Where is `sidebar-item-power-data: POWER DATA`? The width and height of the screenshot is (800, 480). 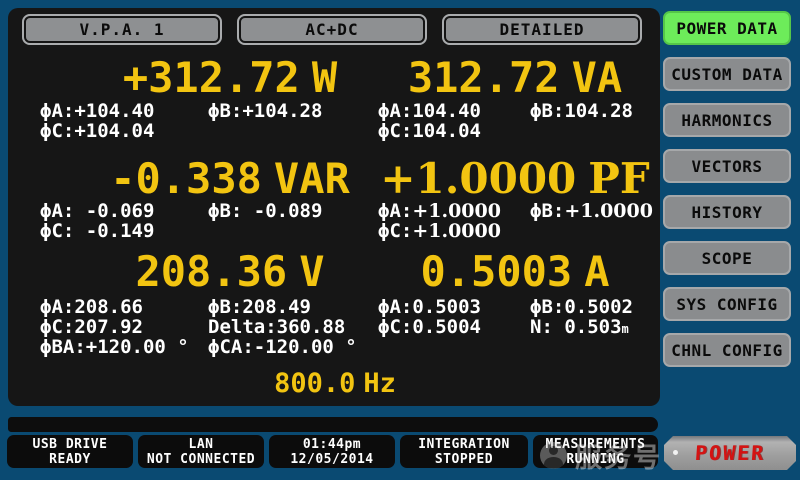 sidebar-item-power-data: POWER DATA is located at coordinates (727, 28).